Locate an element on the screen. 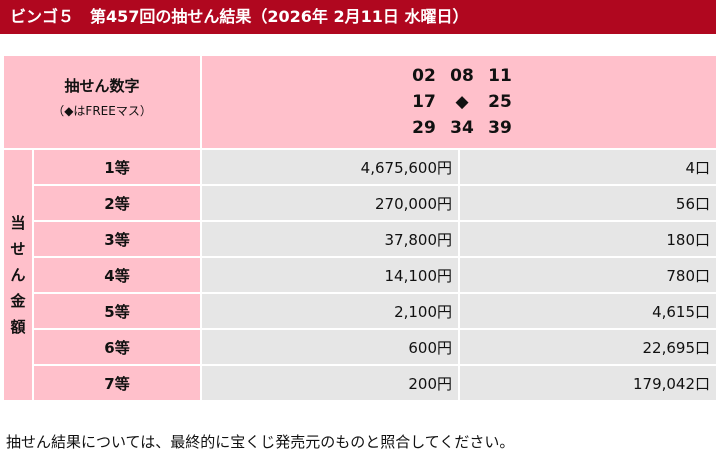  side-label-char: 当 is located at coordinates (18, 223).